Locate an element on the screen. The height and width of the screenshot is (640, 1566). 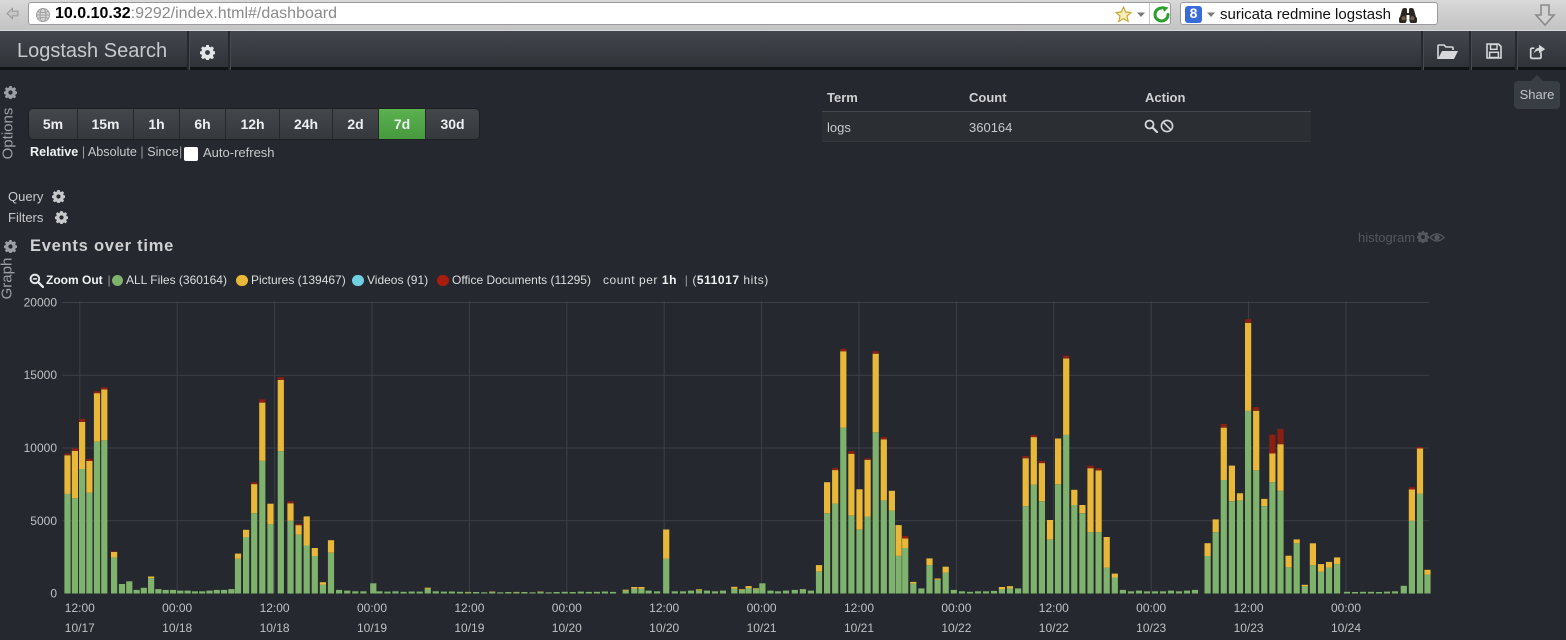
svg-text: 5000 is located at coordinates (43, 521).